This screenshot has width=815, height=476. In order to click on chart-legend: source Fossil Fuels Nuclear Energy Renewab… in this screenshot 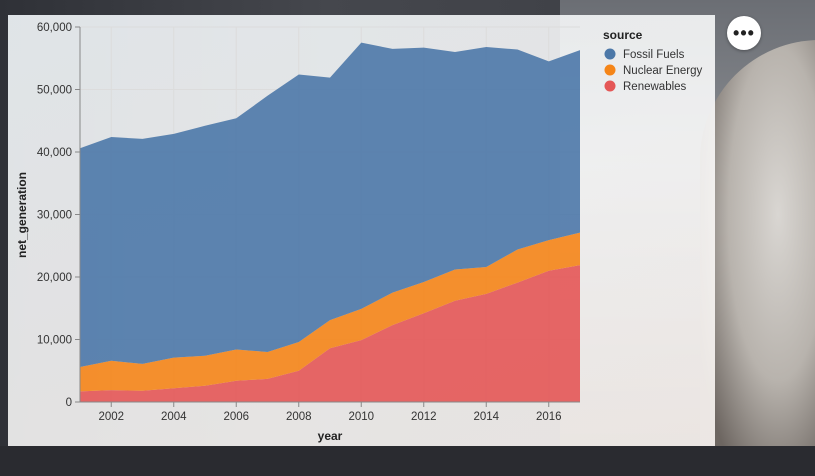, I will do `click(653, 60)`.